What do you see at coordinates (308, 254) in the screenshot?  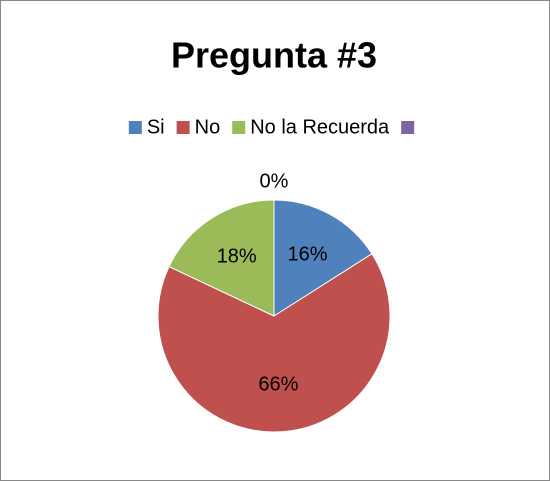 I see `data-label: 16%` at bounding box center [308, 254].